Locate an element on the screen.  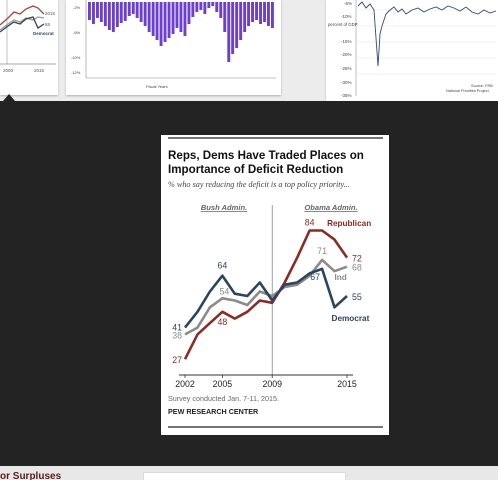
x-tick-label: 2015 is located at coordinates (347, 384).